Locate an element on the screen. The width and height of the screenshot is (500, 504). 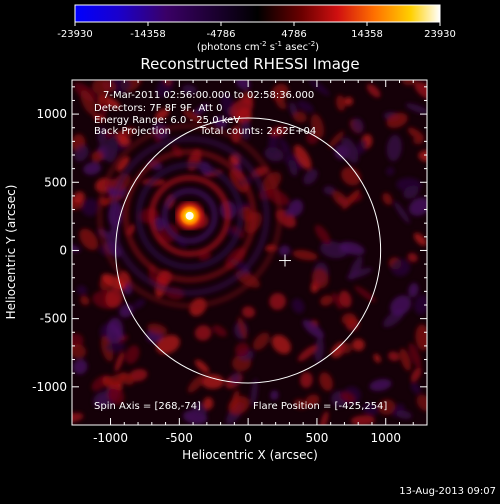
spin-axis-marker is located at coordinates (285, 260).